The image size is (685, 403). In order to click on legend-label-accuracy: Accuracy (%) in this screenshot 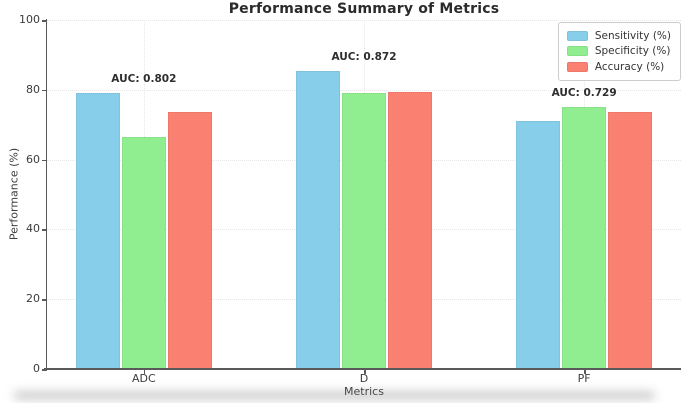, I will do `click(629, 66)`.